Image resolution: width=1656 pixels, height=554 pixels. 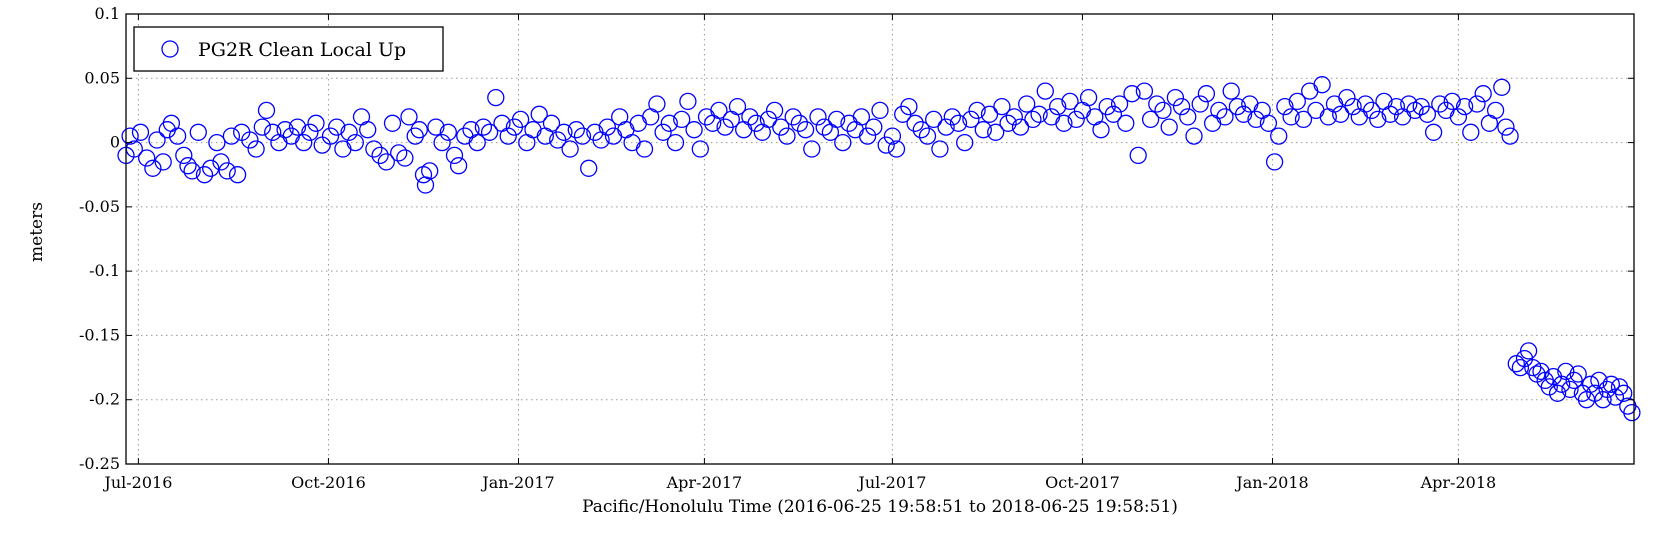 I want to click on legend-box, so click(x=288, y=49).